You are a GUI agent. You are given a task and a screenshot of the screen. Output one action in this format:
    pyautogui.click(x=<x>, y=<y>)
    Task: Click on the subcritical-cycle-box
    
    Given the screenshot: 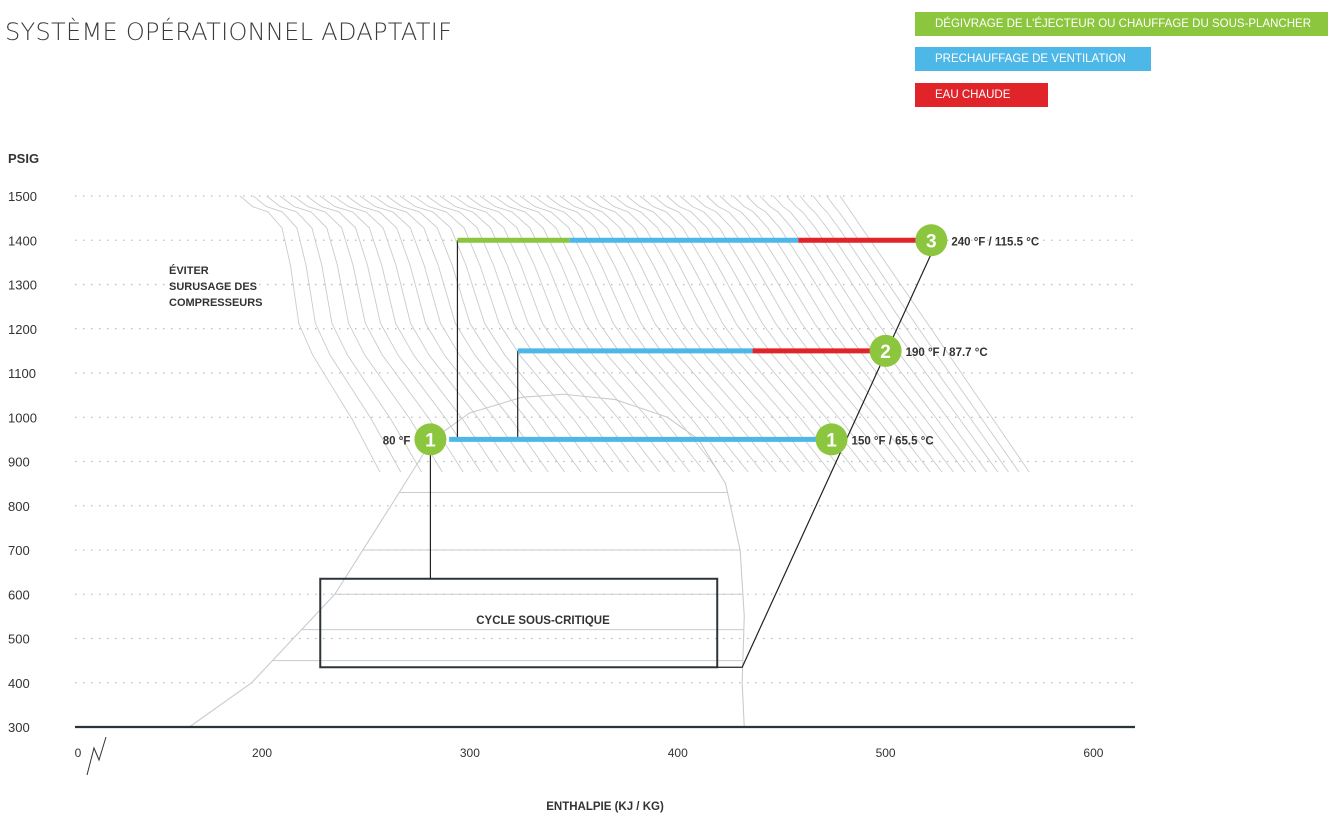 What is the action you would take?
    pyautogui.click(x=519, y=623)
    